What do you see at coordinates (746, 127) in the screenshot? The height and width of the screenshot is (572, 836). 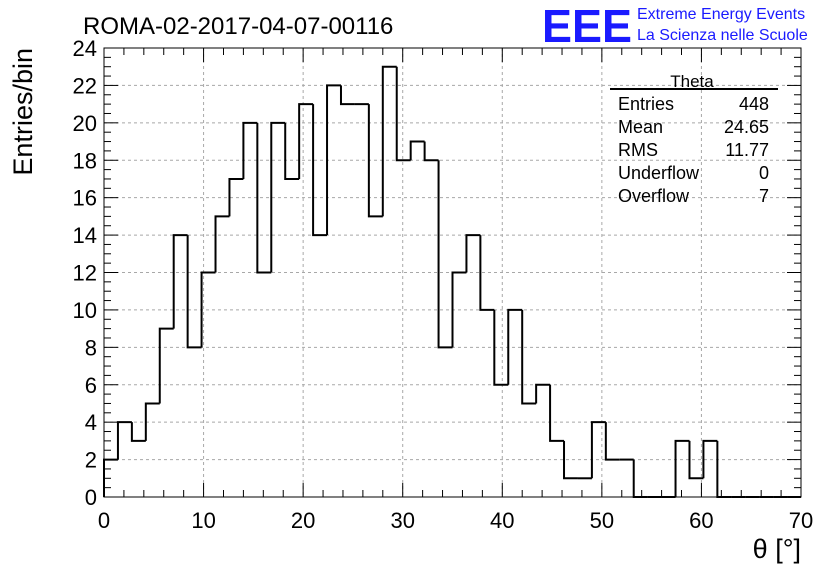 I see `stats-value-mean: 24.65` at bounding box center [746, 127].